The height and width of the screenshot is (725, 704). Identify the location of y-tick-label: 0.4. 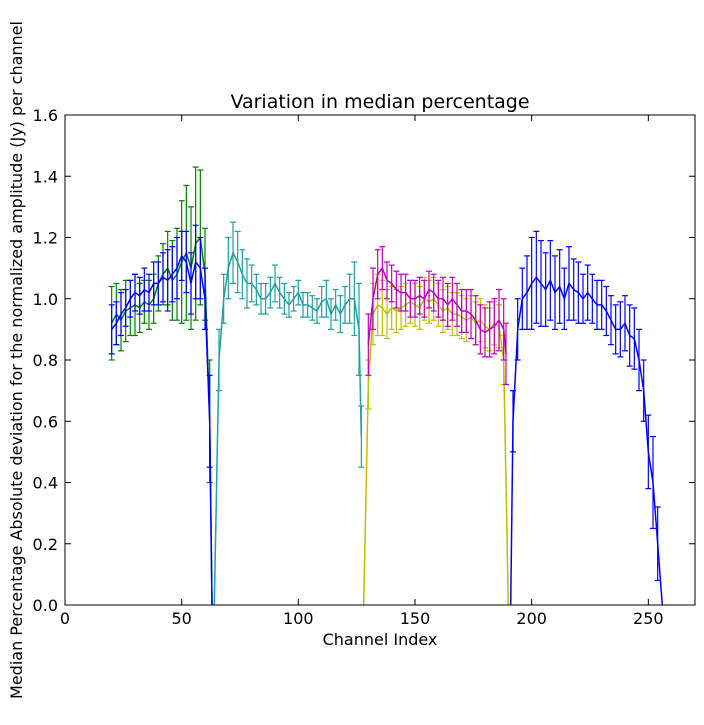
(45, 483).